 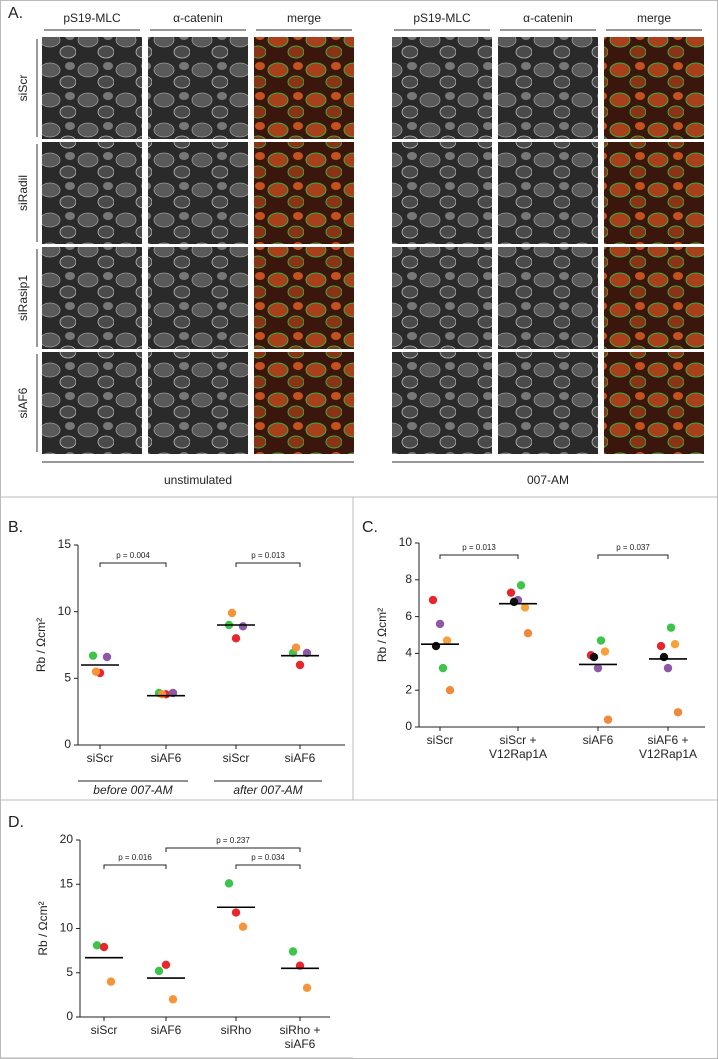 What do you see at coordinates (198, 480) in the screenshot?
I see `group-label: unstimulated` at bounding box center [198, 480].